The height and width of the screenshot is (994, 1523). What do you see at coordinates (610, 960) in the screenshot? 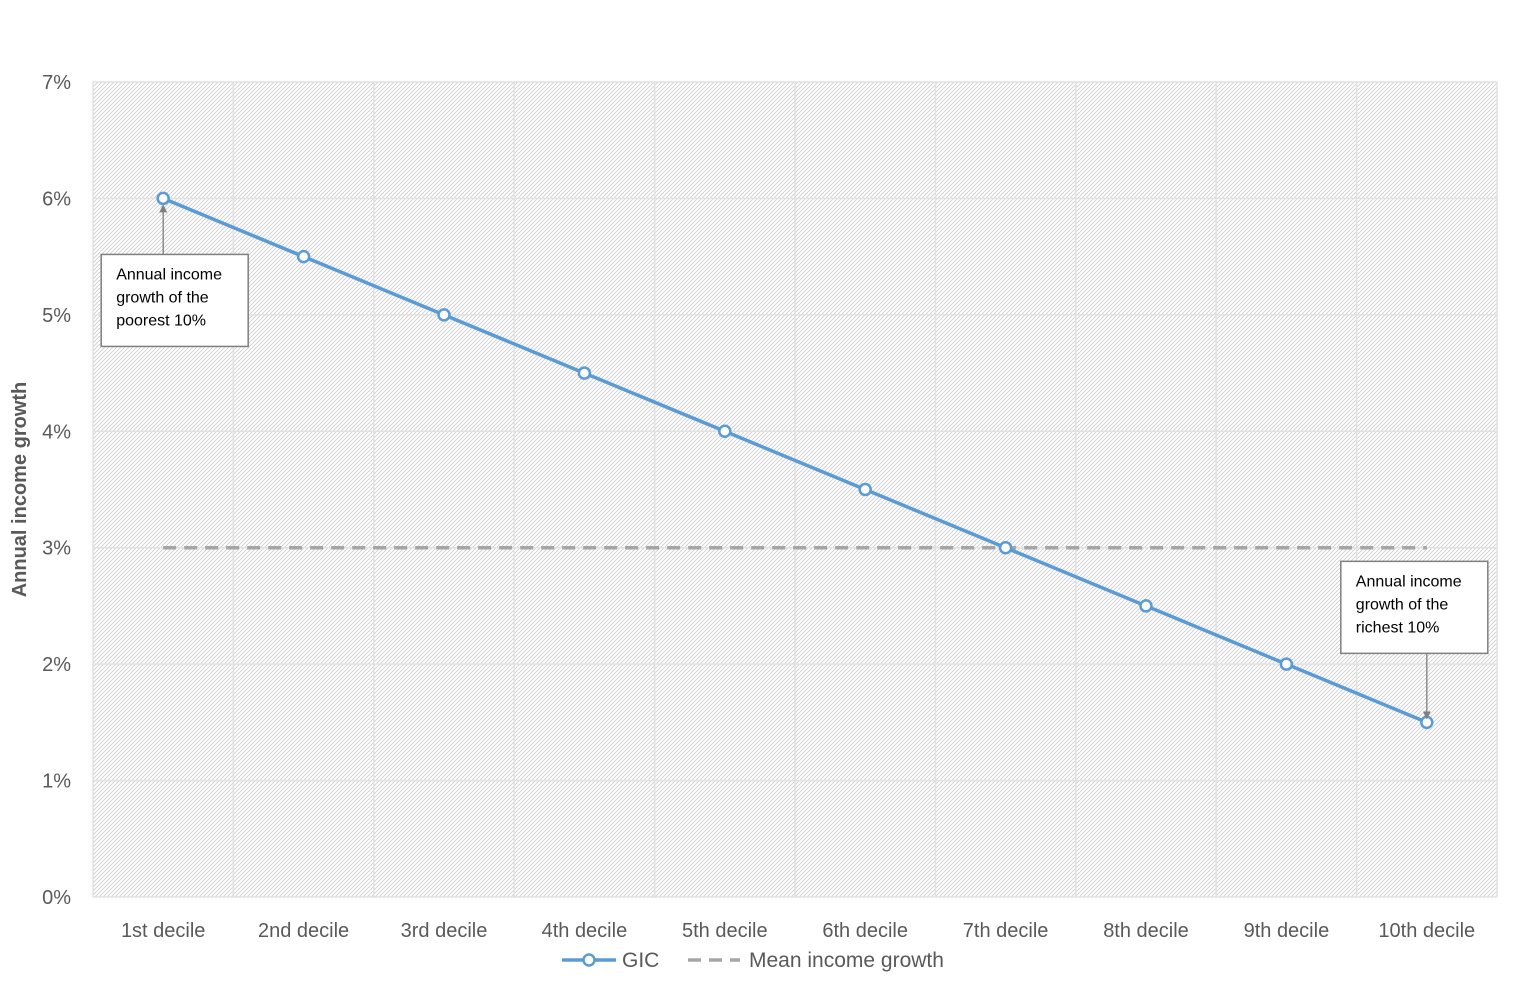
I see `legend-item-gic: GIC` at bounding box center [610, 960].